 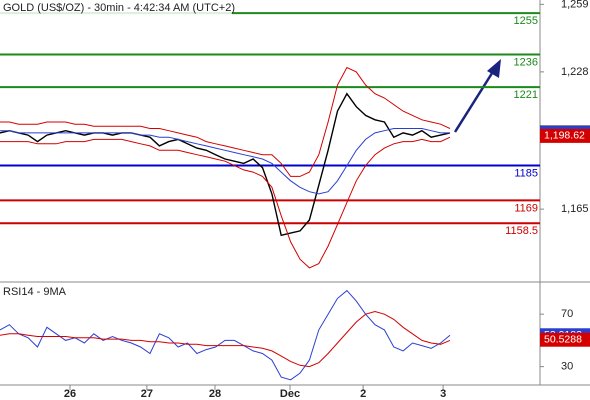 What do you see at coordinates (526, 21) in the screenshot?
I see `level-label: 1255` at bounding box center [526, 21].